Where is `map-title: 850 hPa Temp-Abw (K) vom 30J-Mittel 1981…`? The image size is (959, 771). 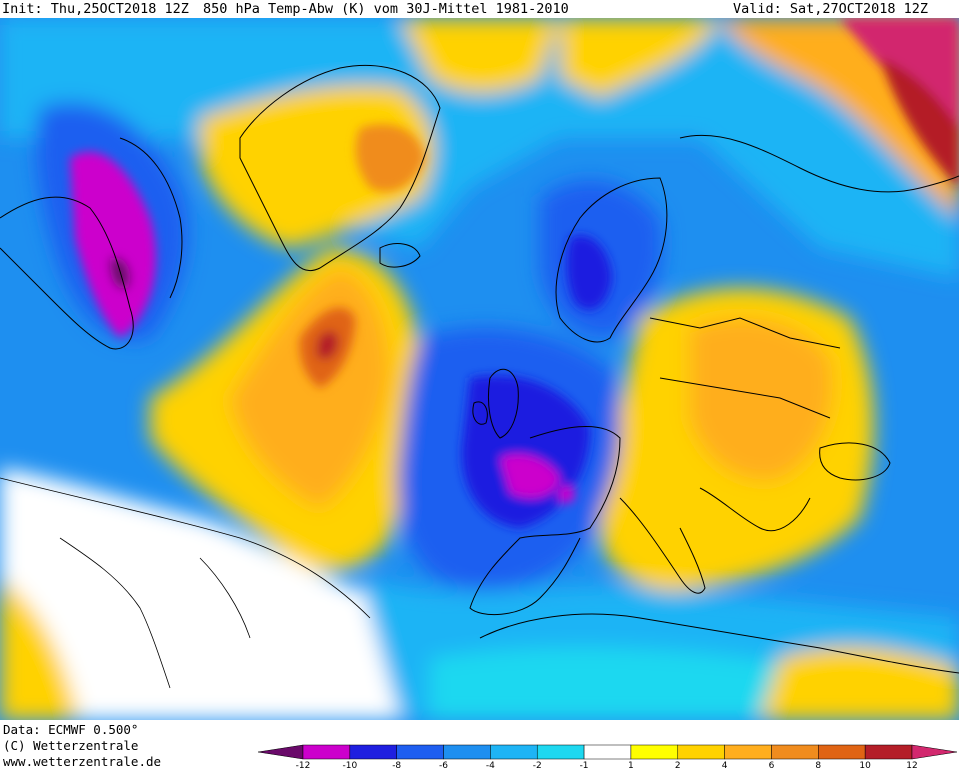 map-title: 850 hPa Temp-Abw (K) vom 30J-Mittel 1981… is located at coordinates (386, 9).